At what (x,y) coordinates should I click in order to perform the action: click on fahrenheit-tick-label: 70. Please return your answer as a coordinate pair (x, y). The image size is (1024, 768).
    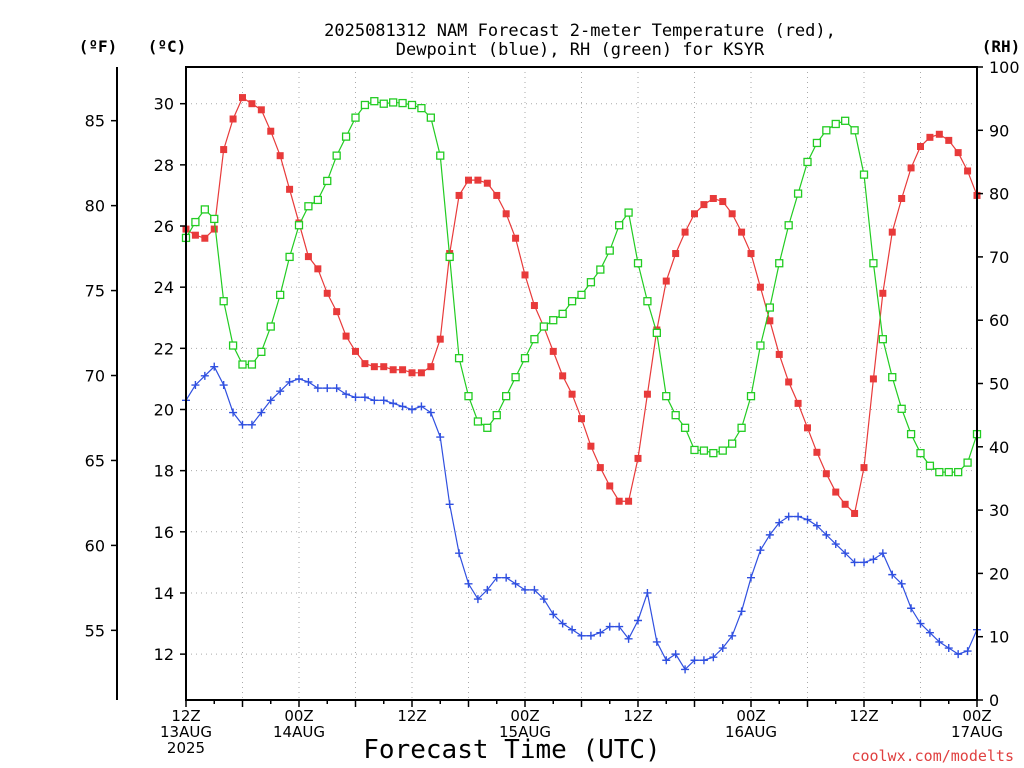
    Looking at the image, I should click on (95, 376).